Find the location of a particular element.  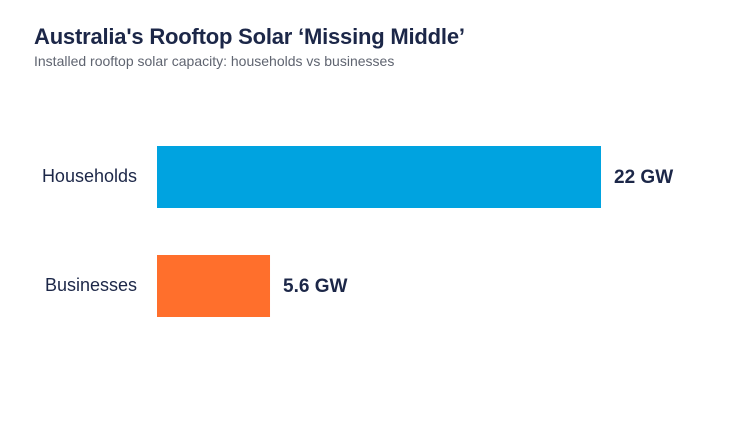

bar-businesses is located at coordinates (214, 286).